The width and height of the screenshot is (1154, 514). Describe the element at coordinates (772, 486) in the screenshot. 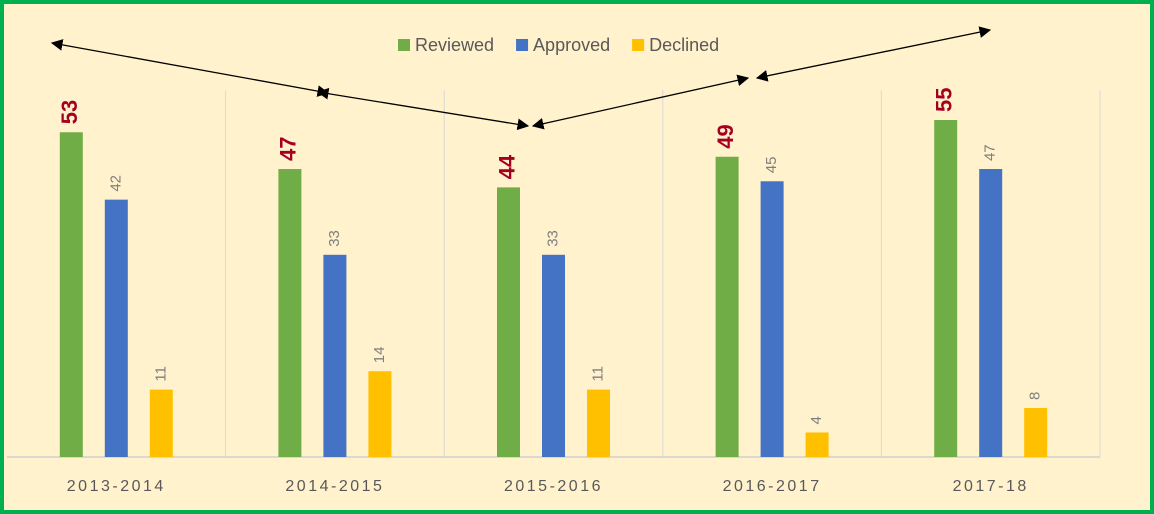

I see `x-tick-label: 2016-2017` at that location.